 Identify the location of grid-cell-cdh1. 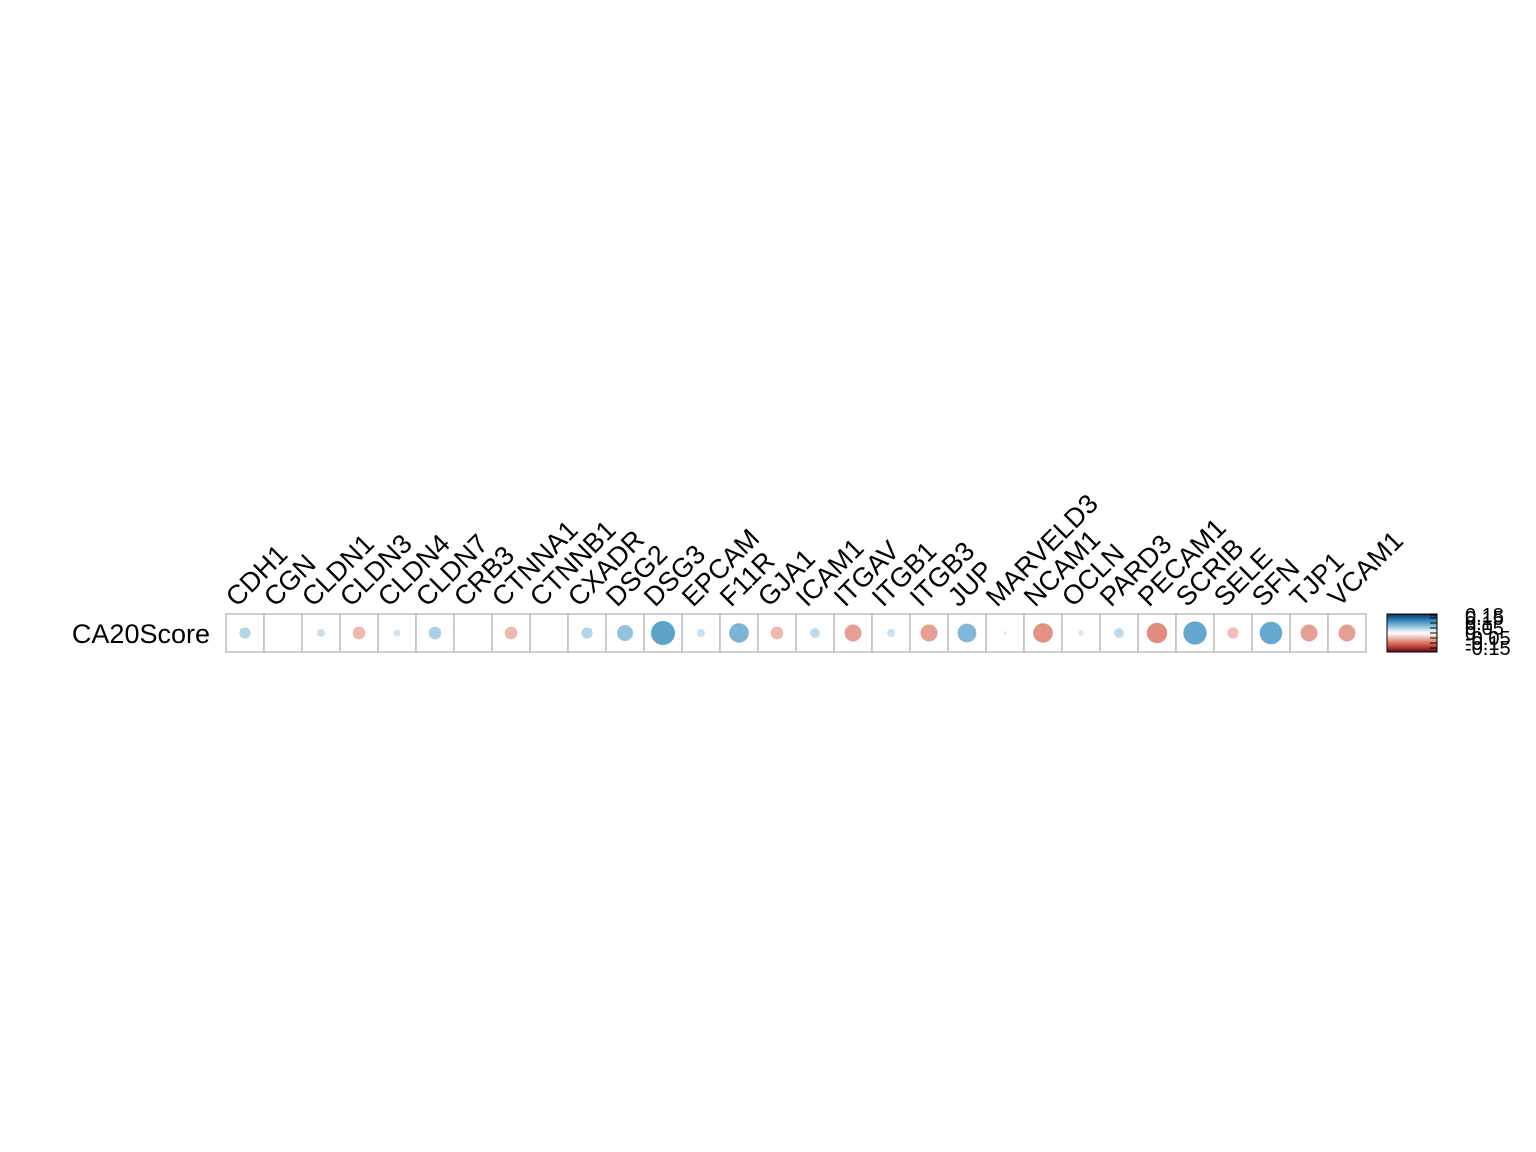
(245, 633).